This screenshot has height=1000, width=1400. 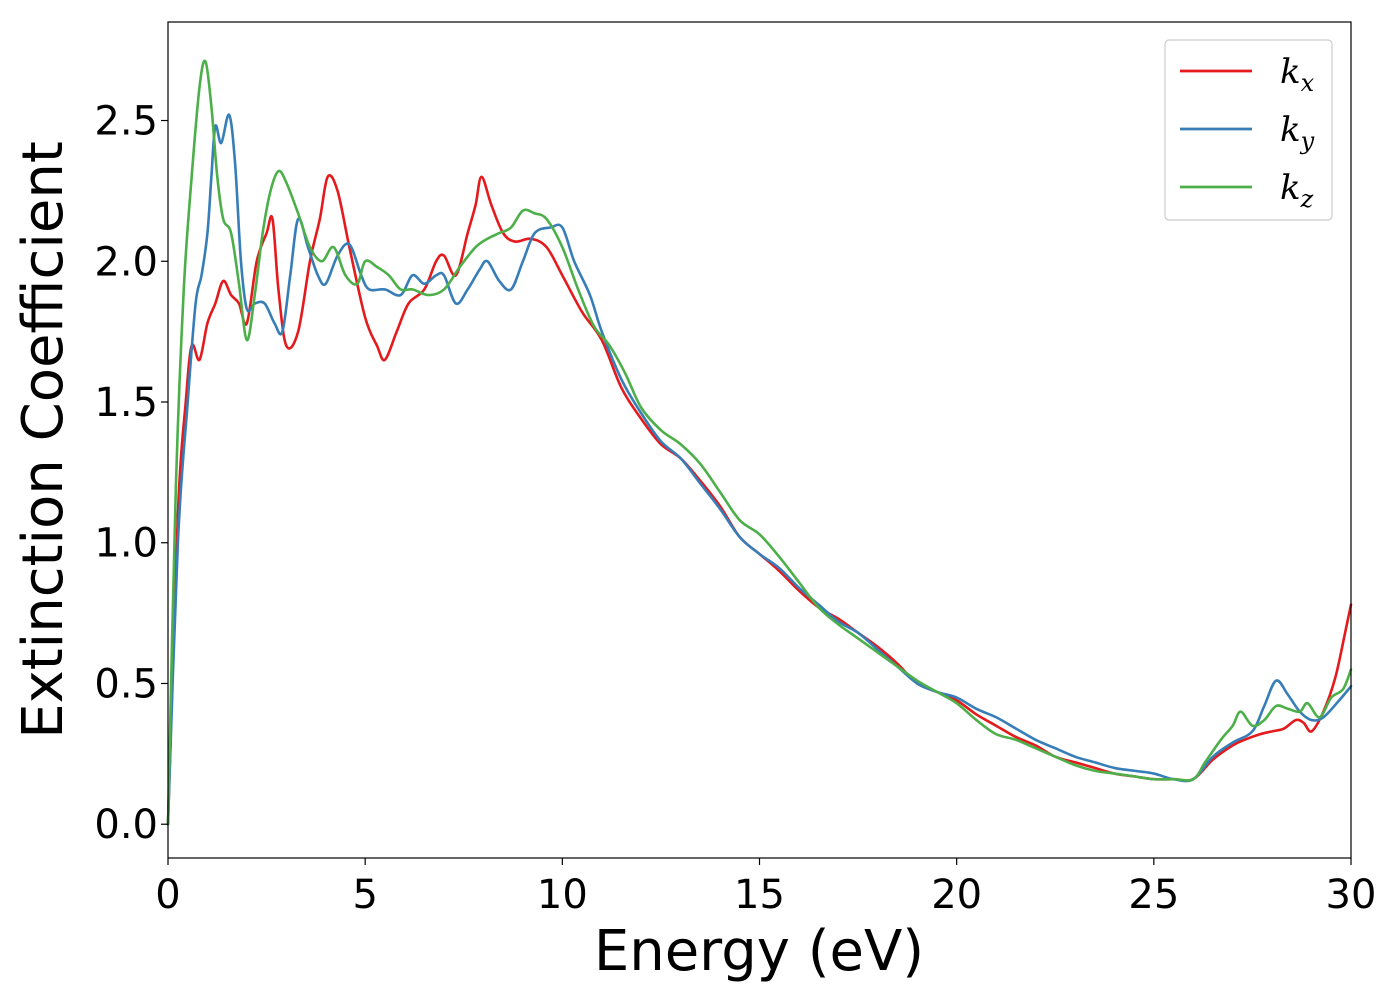 I want to click on y-tick-label: 0.5, so click(x=126, y=684).